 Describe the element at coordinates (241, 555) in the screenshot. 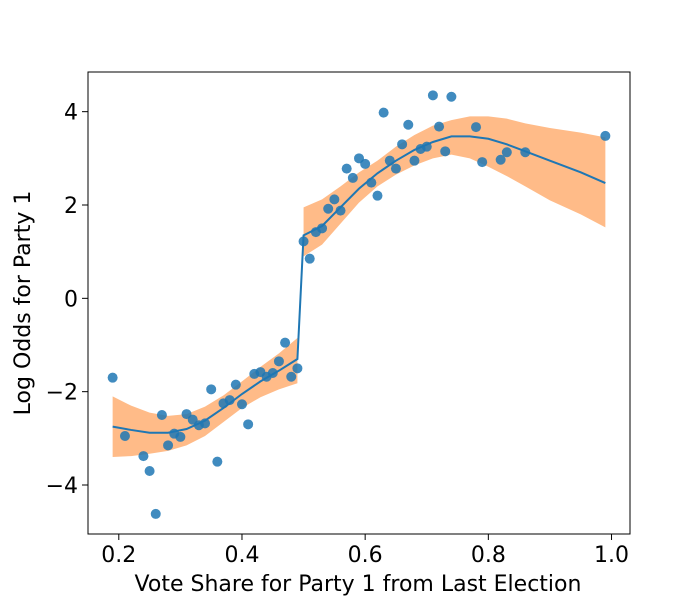

I see `x-tick-label: 0.4` at that location.